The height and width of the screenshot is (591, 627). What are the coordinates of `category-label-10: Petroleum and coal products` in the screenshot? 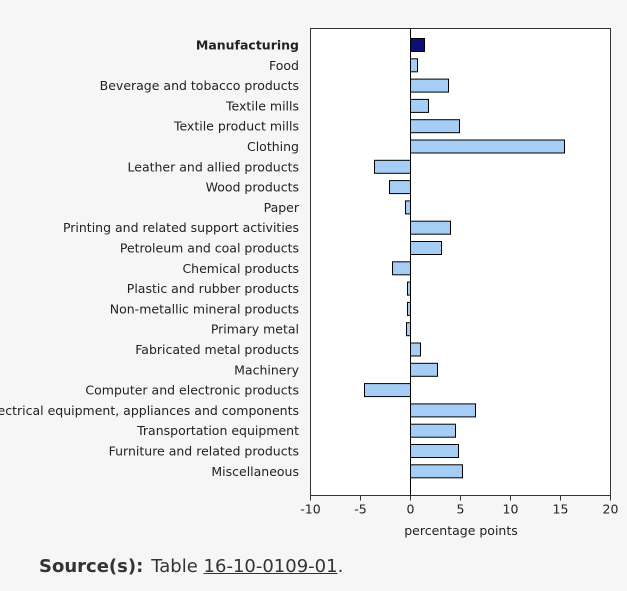 It's located at (209, 248).